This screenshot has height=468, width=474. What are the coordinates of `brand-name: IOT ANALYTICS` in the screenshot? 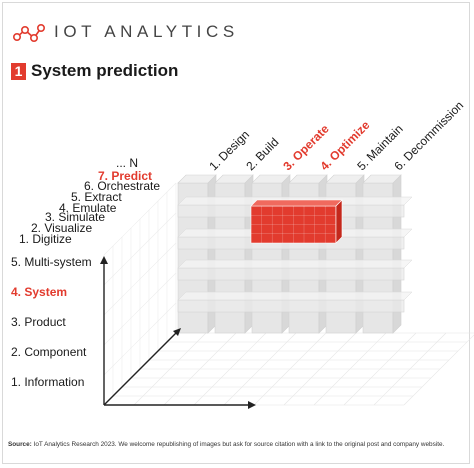 It's located at (146, 31).